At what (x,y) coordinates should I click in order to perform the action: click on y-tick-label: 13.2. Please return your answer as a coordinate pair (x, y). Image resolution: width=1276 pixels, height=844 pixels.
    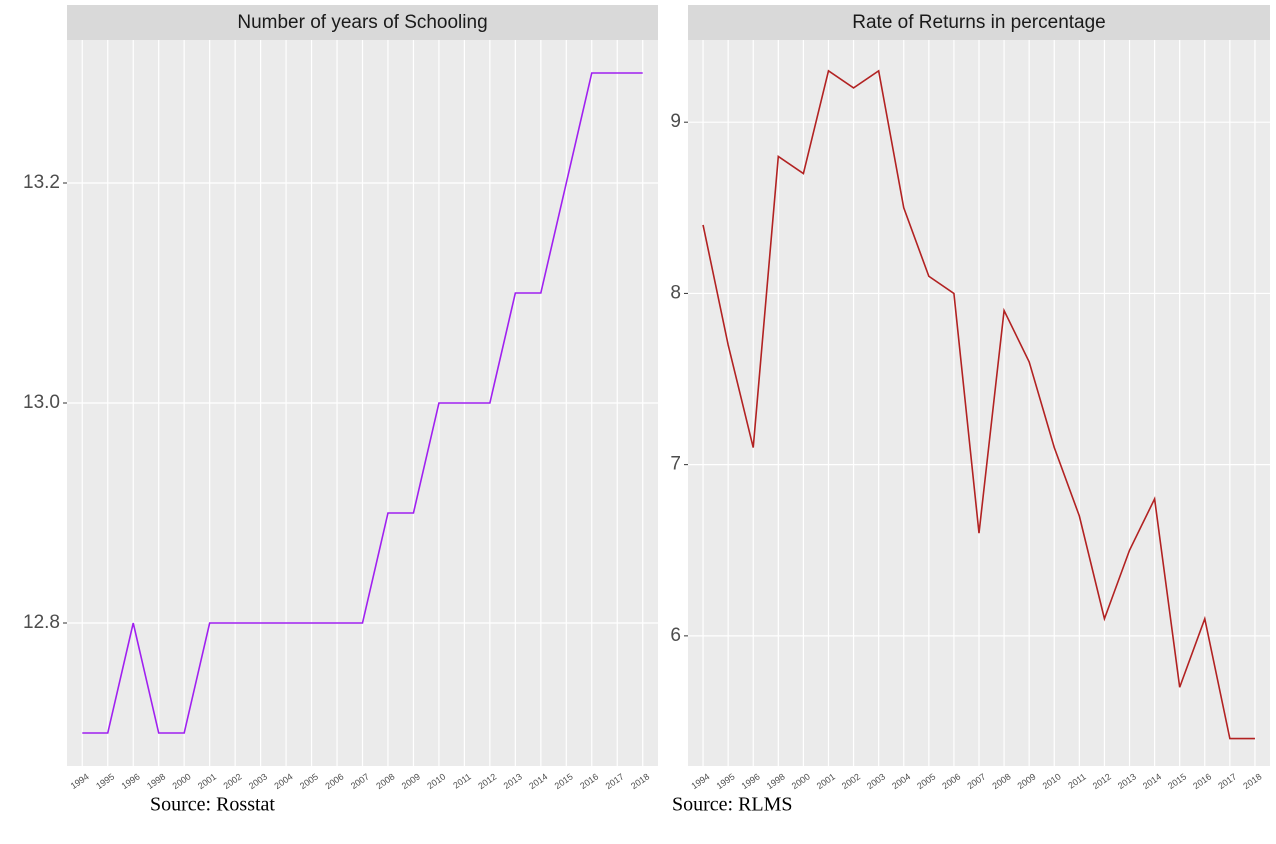
    Looking at the image, I should click on (41, 182).